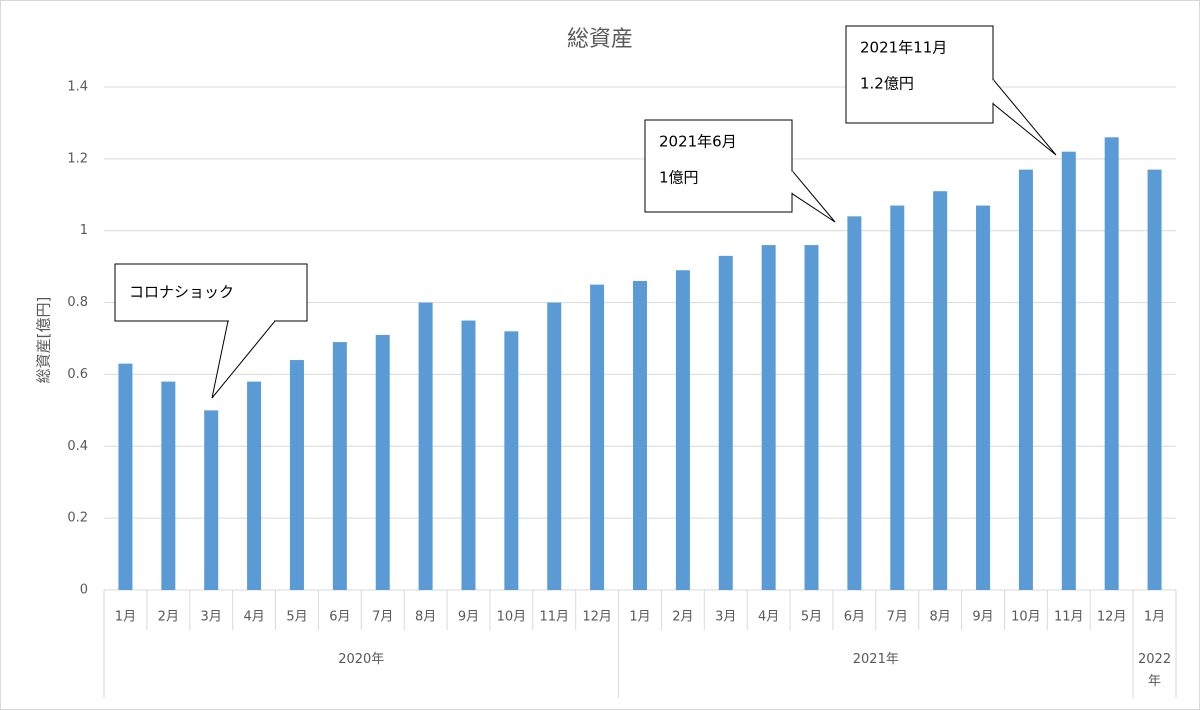  Describe the element at coordinates (44, 340) in the screenshot. I see `y-axis-title: 総資産[億円]` at that location.